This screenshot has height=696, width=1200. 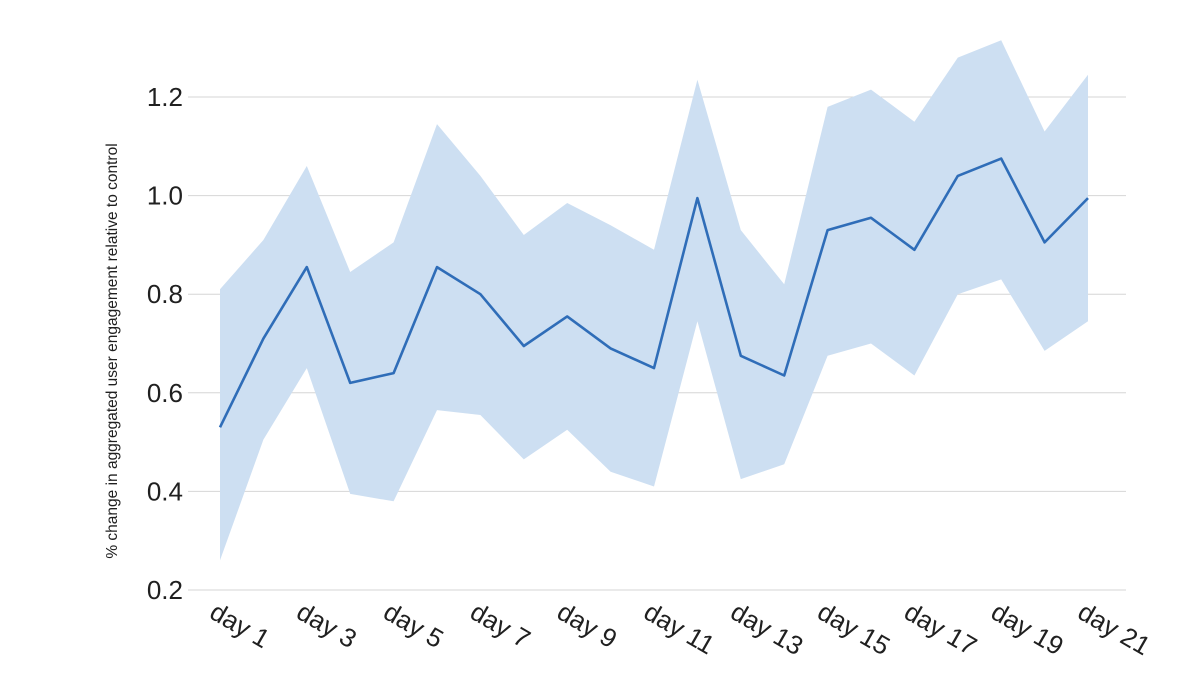 I want to click on x-tick-label: day 19, so click(x=1027, y=628).